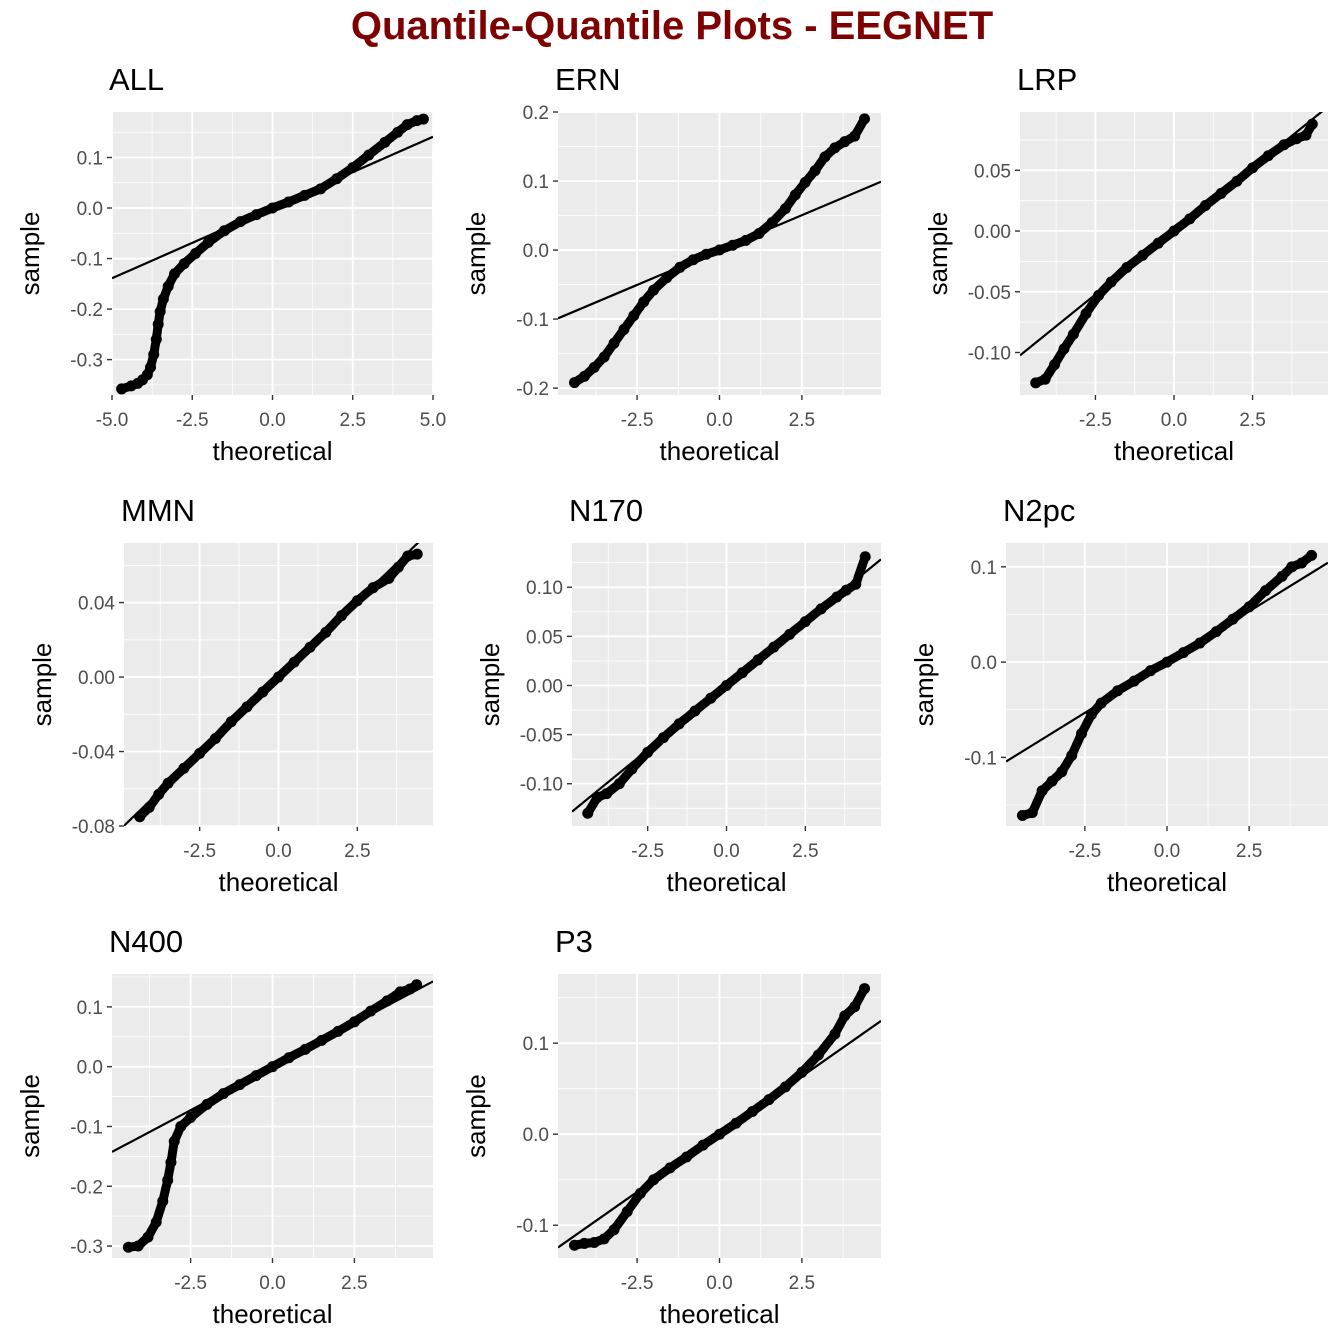 This screenshot has width=1344, height=1344. I want to click on y-tick-label: -0.05, so click(541, 736).